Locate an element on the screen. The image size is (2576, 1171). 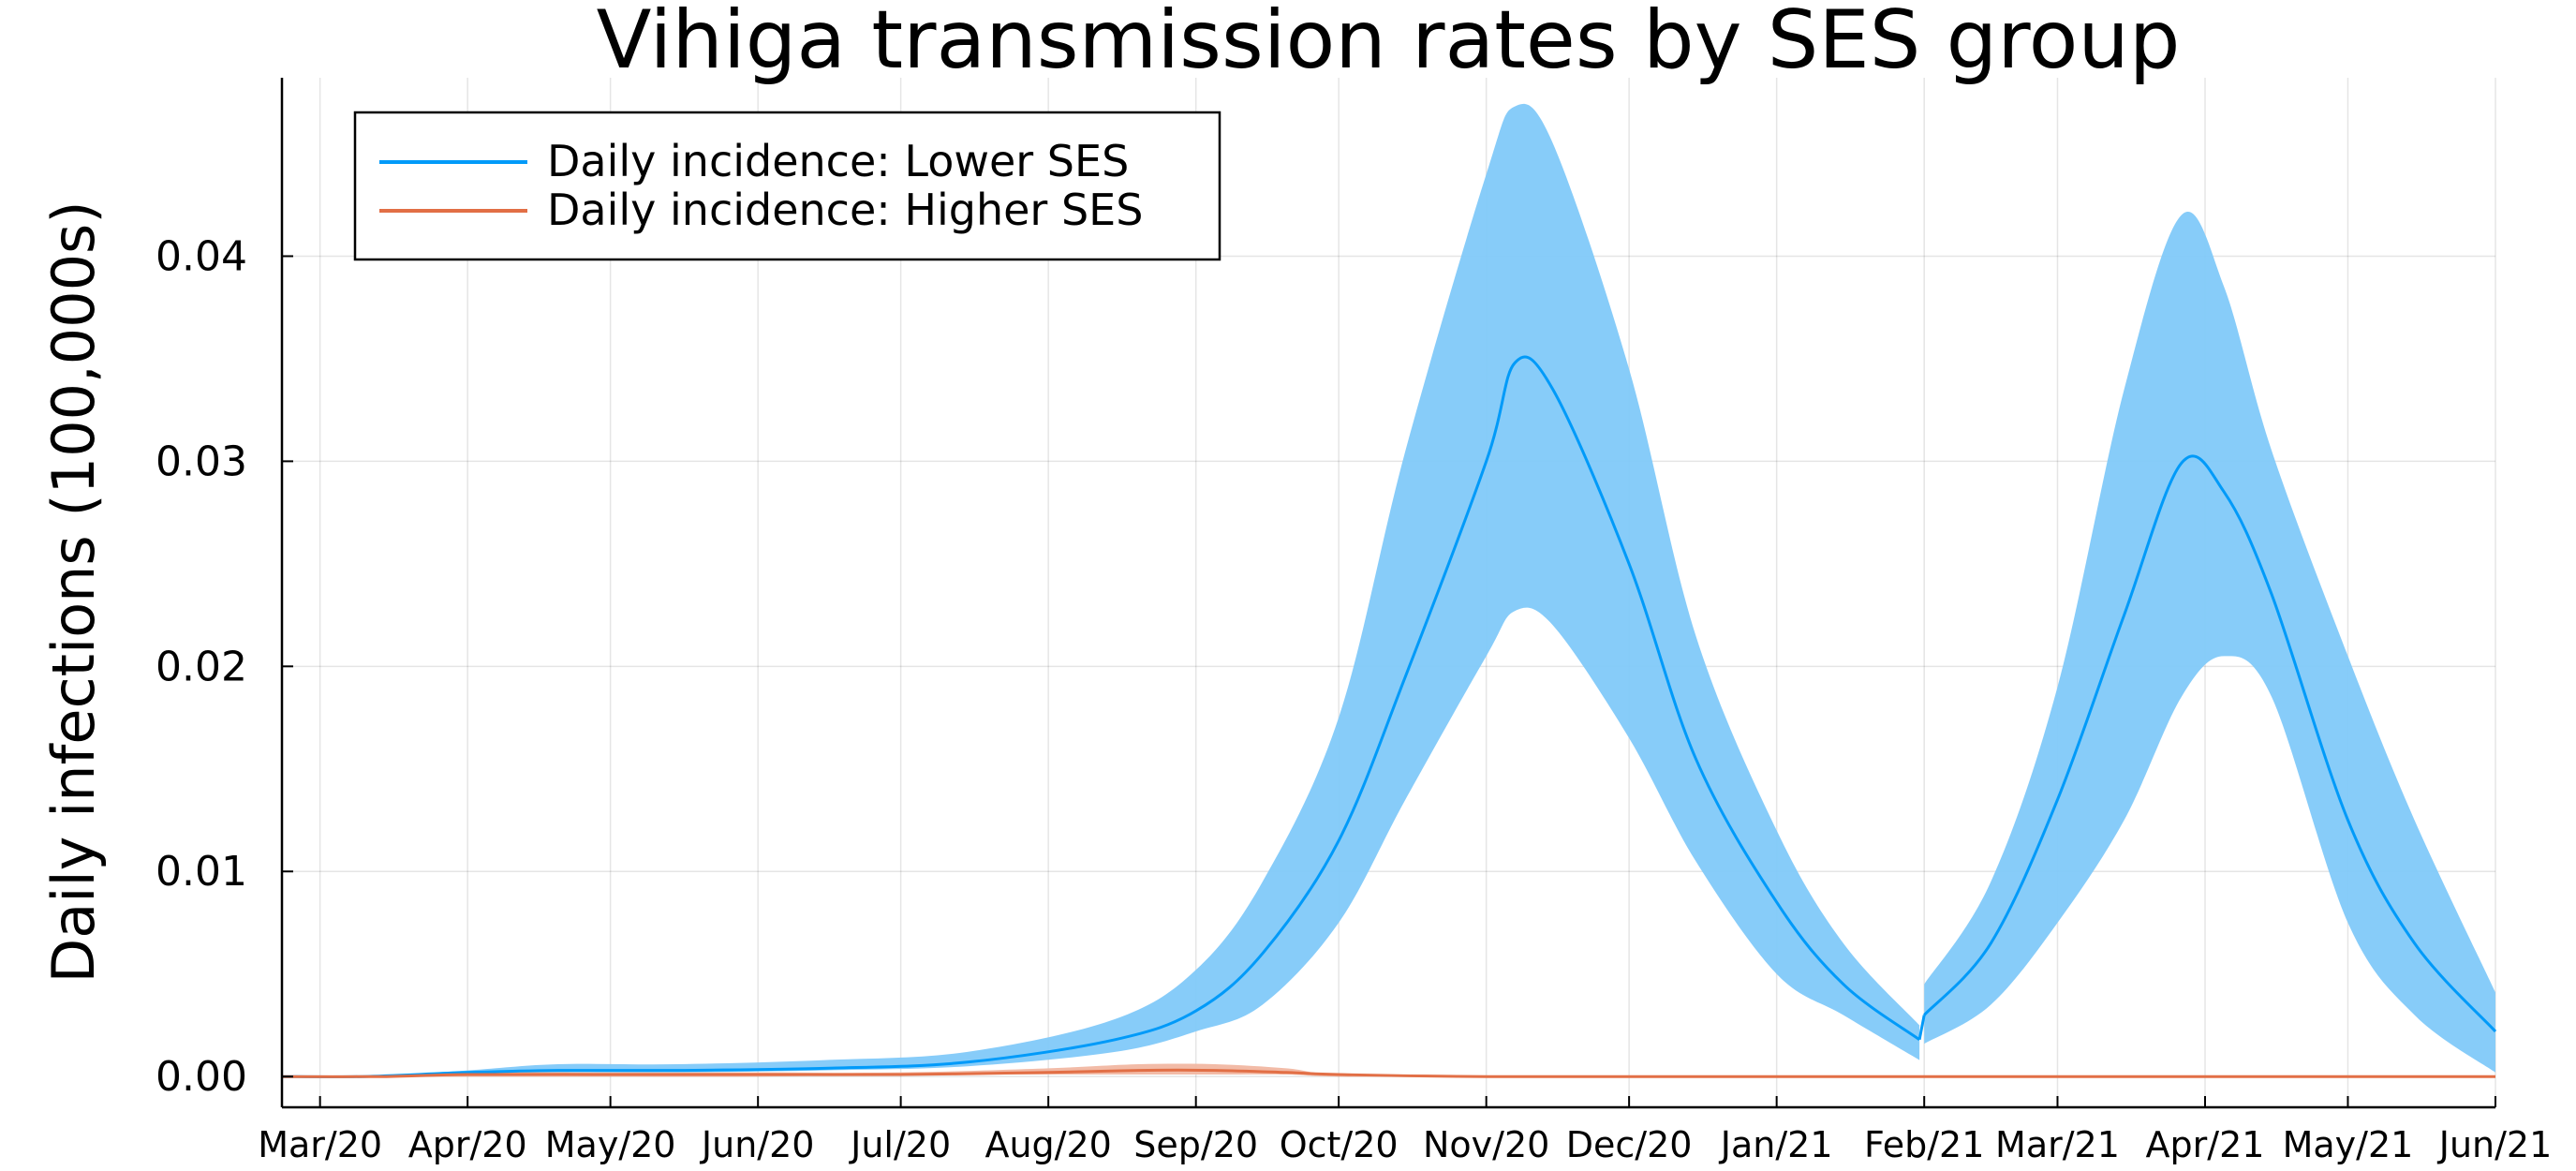
y-tick-label: 0.01 is located at coordinates (201, 872).